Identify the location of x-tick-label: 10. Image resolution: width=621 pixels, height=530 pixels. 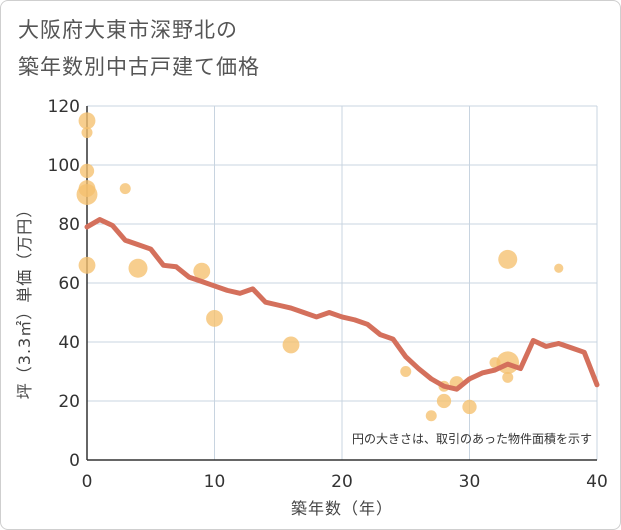
(215, 482).